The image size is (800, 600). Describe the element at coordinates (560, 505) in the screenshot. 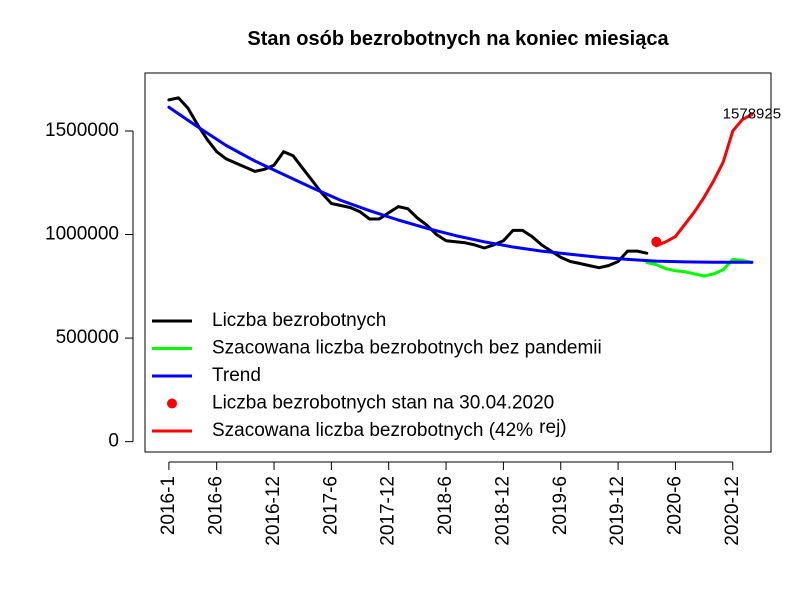

I see `x-tick-label: 2019-6` at that location.